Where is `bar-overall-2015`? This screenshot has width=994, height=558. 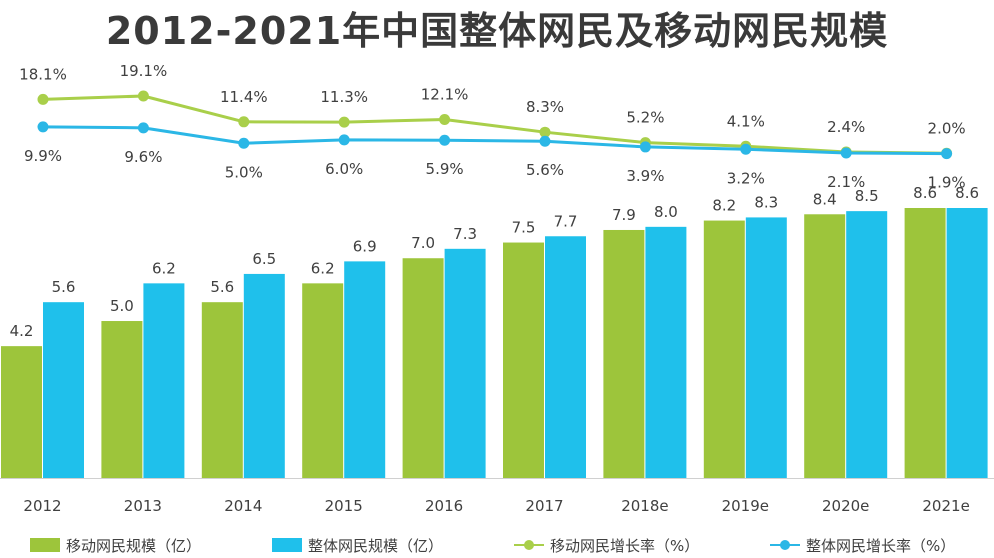
bar-overall-2015 is located at coordinates (365, 369).